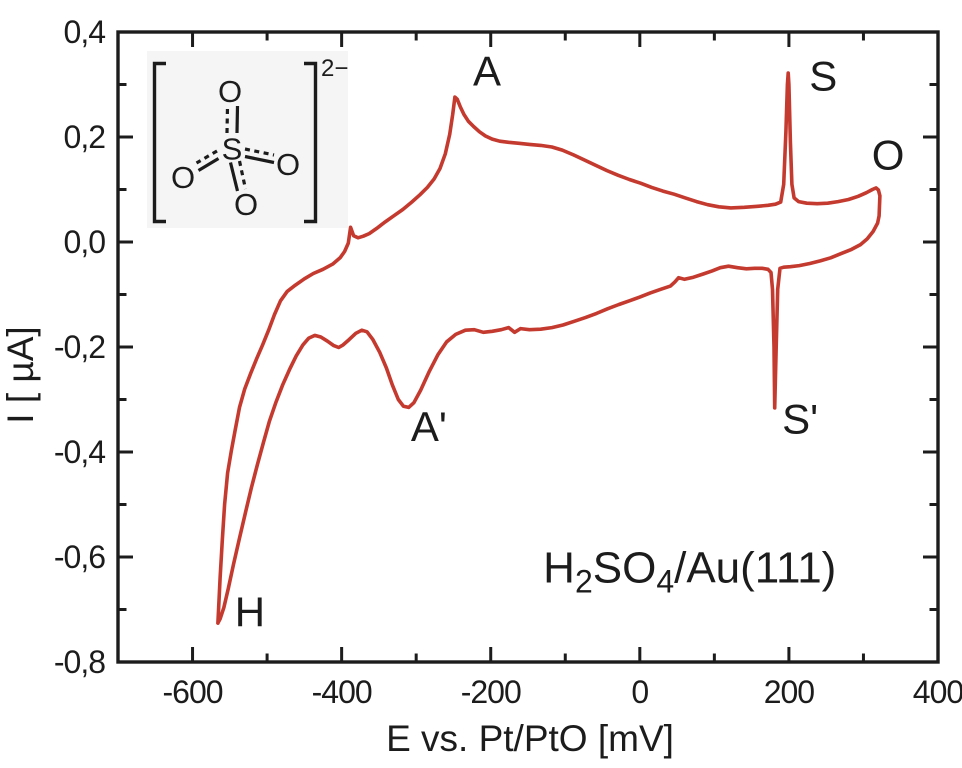 Image resolution: width=962 pixels, height=768 pixels. I want to click on y-axis-title: I [ µA], so click(20, 374).